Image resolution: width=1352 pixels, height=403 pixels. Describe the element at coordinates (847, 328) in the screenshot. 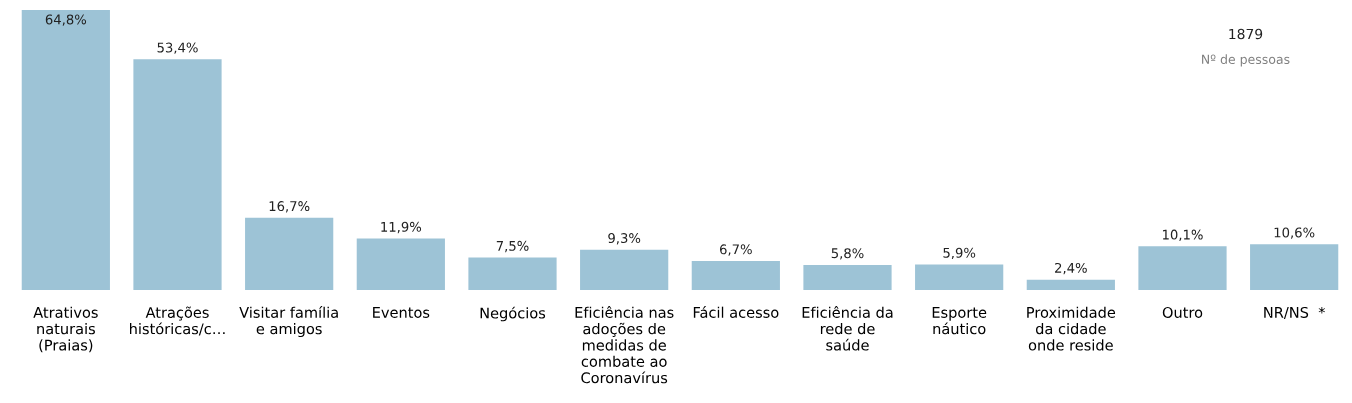

I see `x-tick-label: Eficiência da rede de saúde` at that location.